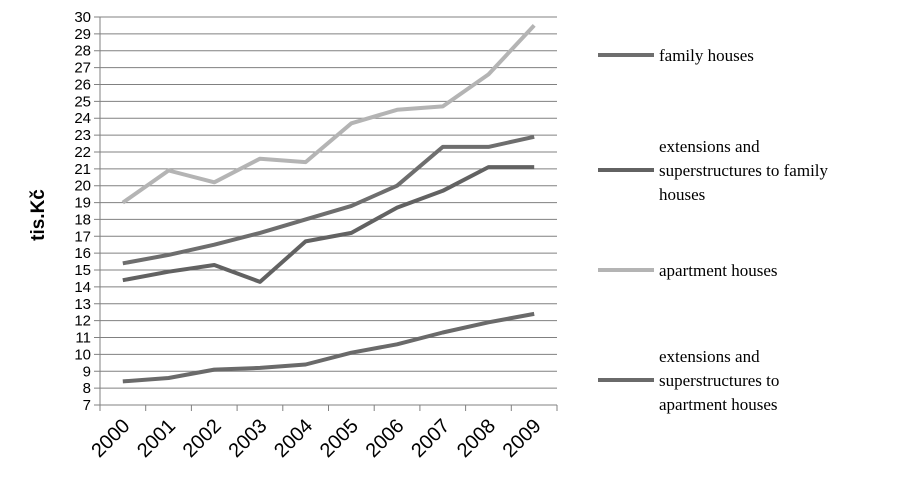 The width and height of the screenshot is (906, 481). What do you see at coordinates (82, 186) in the screenshot?
I see `y-tick-label: 20` at bounding box center [82, 186].